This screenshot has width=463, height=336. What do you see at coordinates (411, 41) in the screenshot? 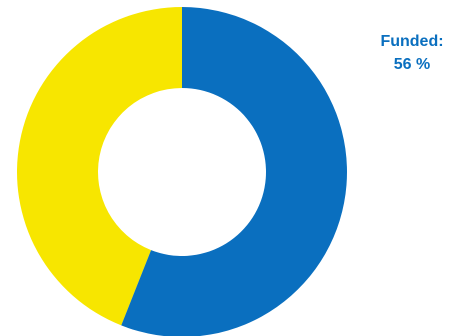
I see `slice-category-label: Funded:` at bounding box center [411, 41].